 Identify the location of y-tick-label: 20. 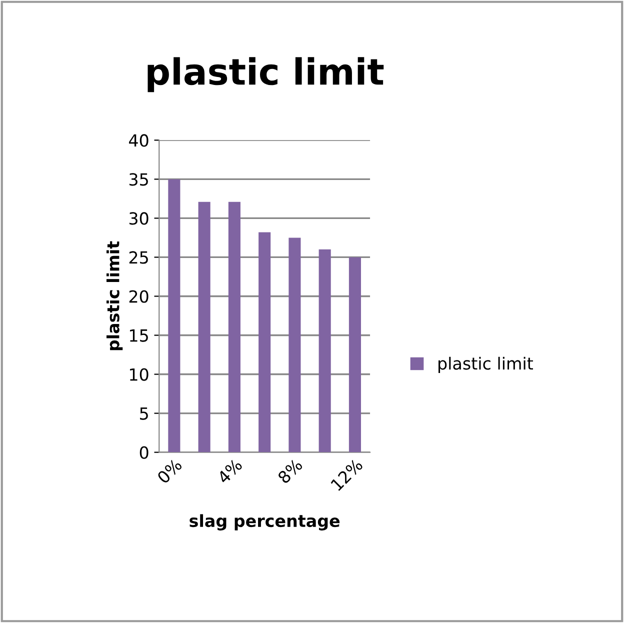
(138, 296).